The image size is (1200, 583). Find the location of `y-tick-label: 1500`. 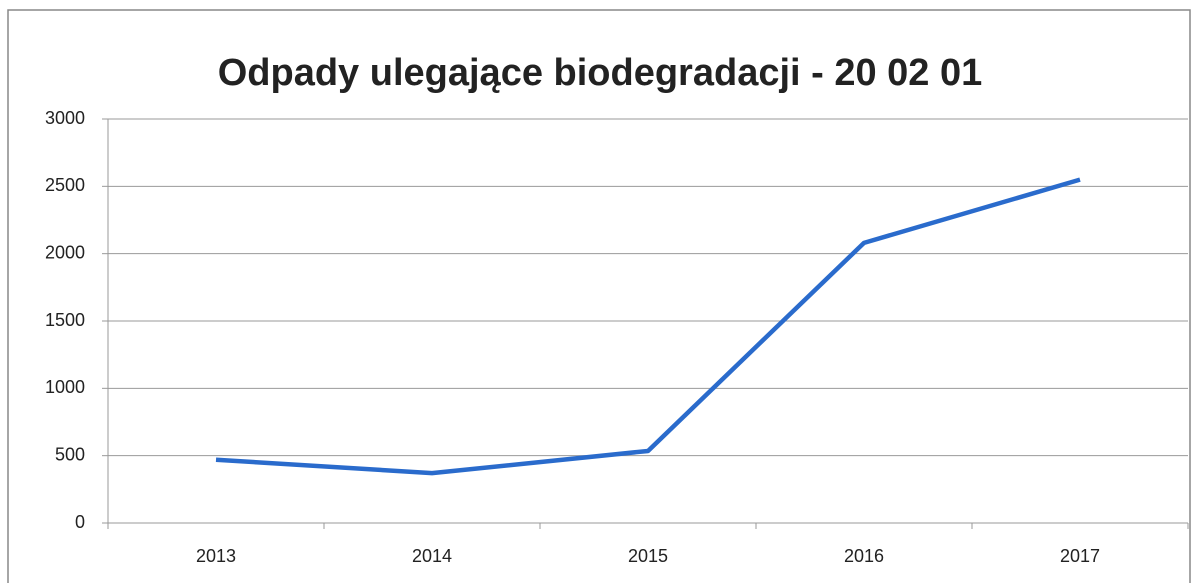

y-tick-label: 1500 is located at coordinates (65, 320).